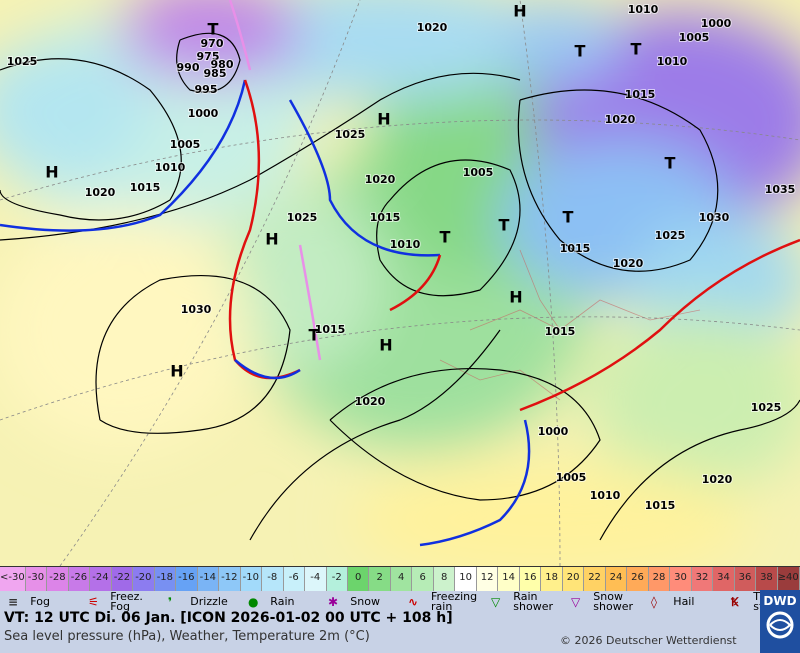 This screenshot has height=653, width=800. Describe the element at coordinates (273, 579) in the screenshot. I see `scale-cell: -8` at that location.